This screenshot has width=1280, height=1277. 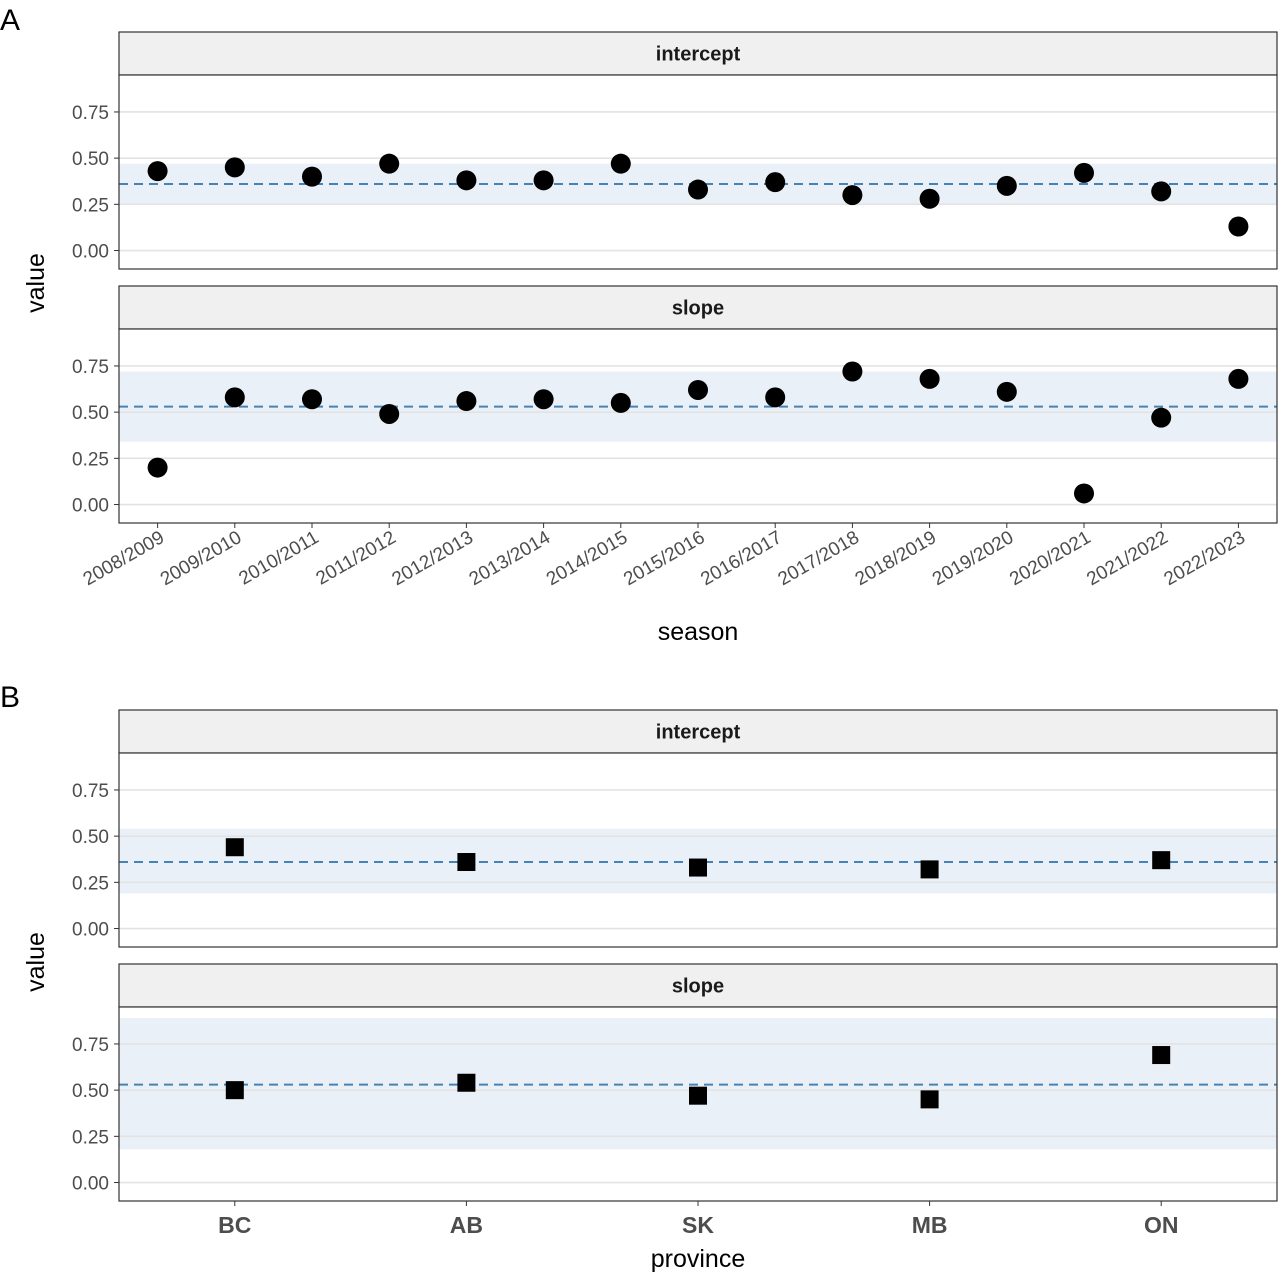 What do you see at coordinates (973, 558) in the screenshot?
I see `chart-a-xtick-label: 2019/2020` at bounding box center [973, 558].